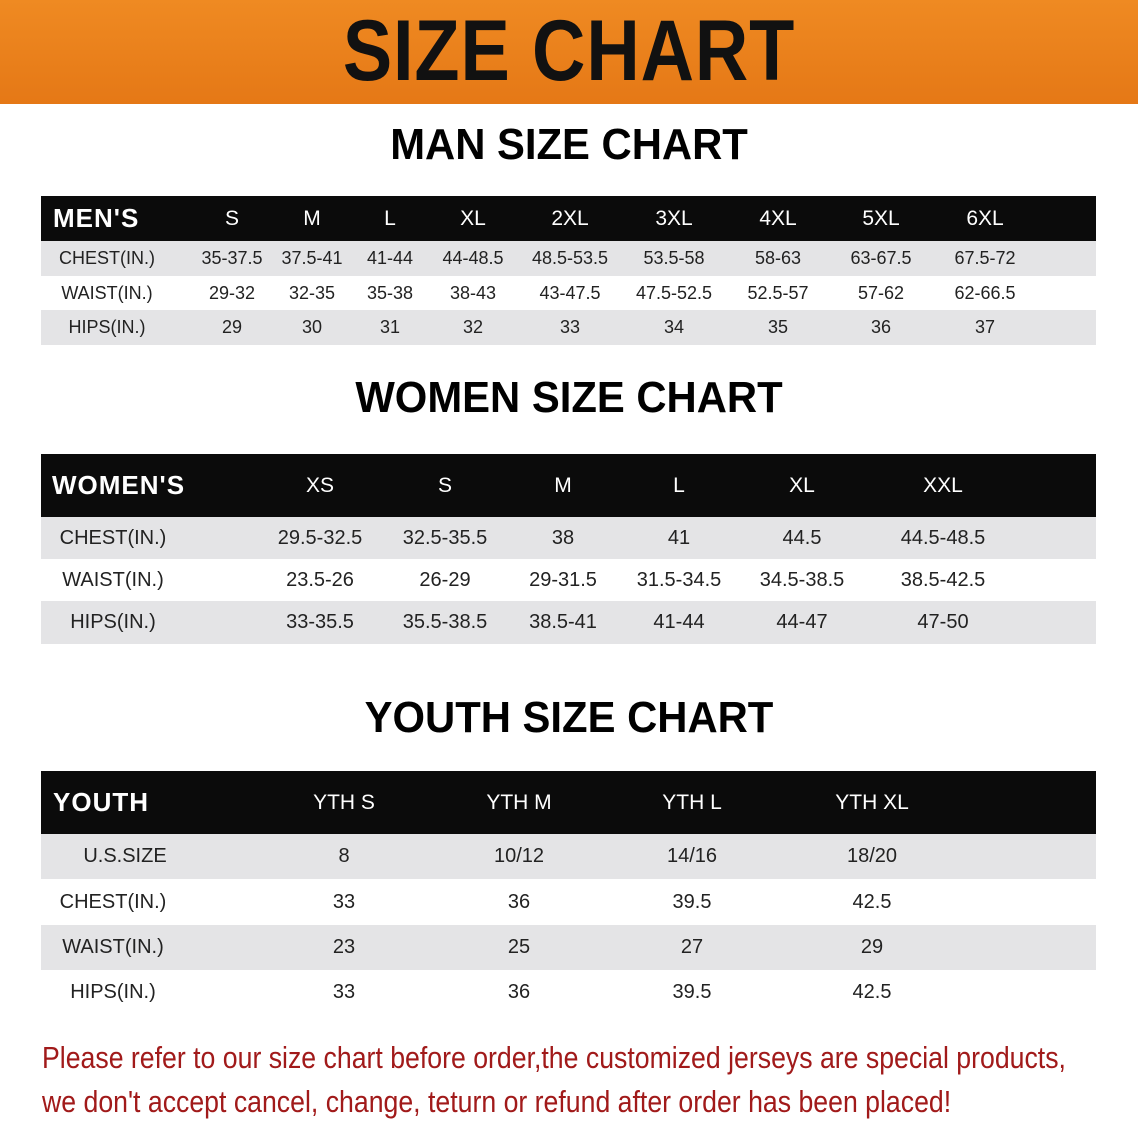  I want to click on table-cell: 35, so click(778, 327).